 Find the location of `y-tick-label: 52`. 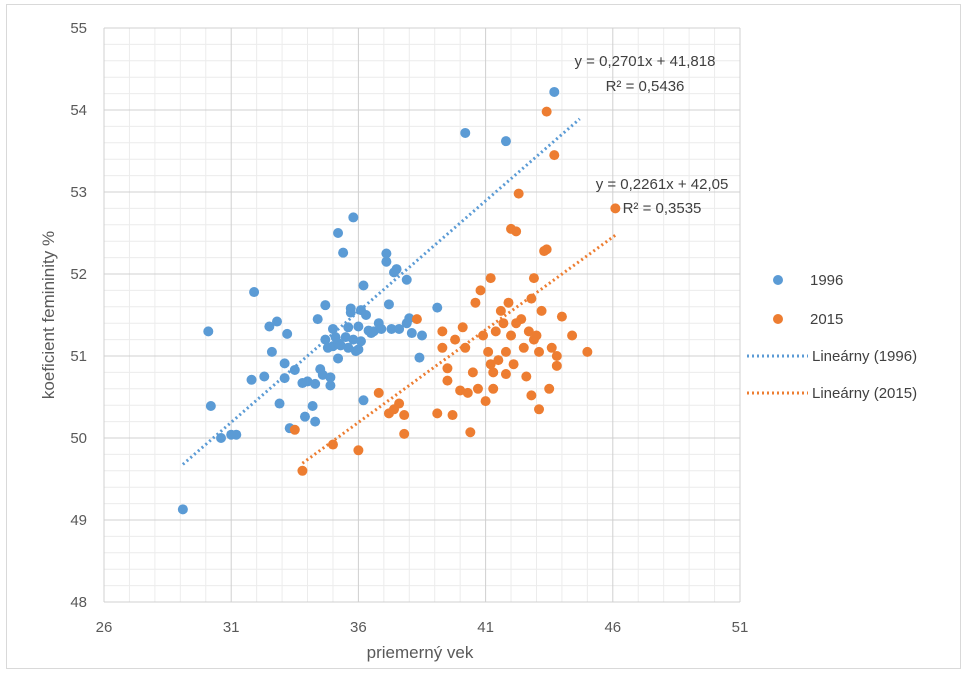

y-tick-label: 52 is located at coordinates (78, 274).